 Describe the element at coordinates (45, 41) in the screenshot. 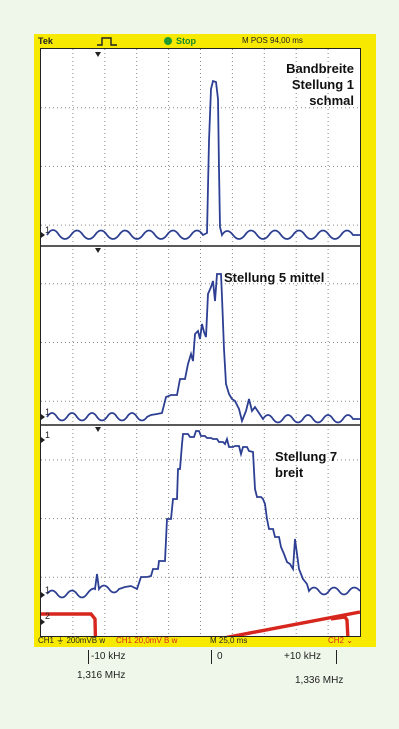

I see `brand-label: Tek` at that location.